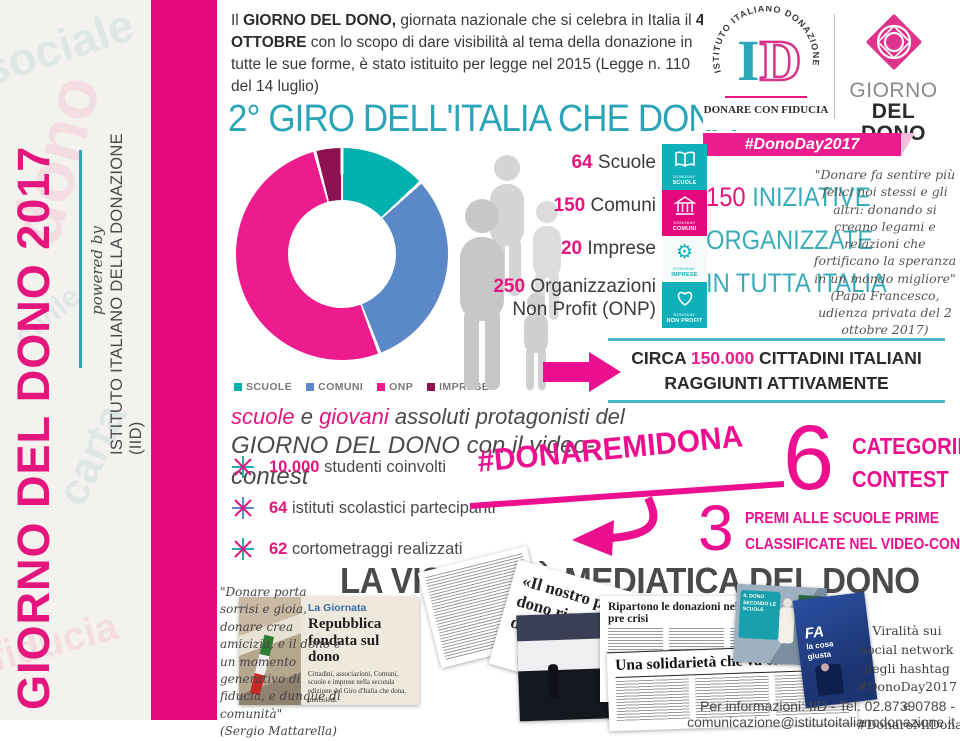 Image resolution: width=960 pixels, height=741 pixels. Describe the element at coordinates (809, 458) in the screenshot. I see `contest-categories-number: 6` at that location.